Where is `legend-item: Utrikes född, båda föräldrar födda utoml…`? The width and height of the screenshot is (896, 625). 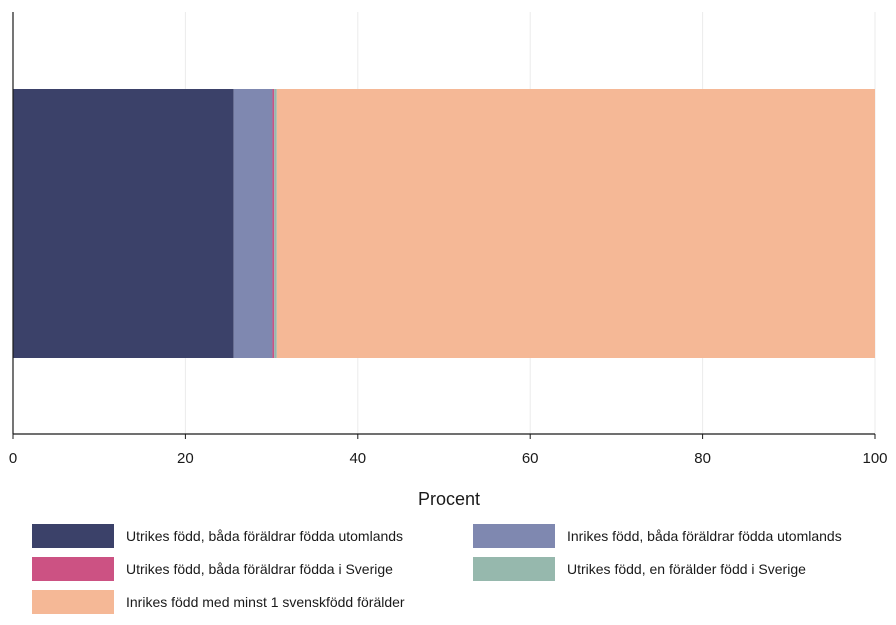
legend-item: Utrikes född, båda föräldrar födda utoml… is located at coordinates (217, 536).